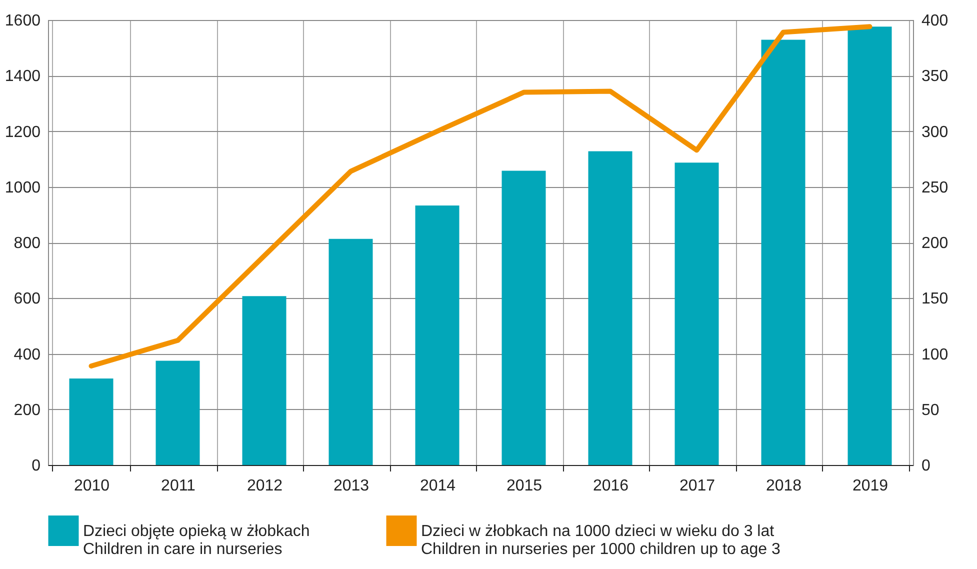 The width and height of the screenshot is (977, 569). Describe the element at coordinates (870, 486) in the screenshot. I see `x-tick-label: 2019` at that location.